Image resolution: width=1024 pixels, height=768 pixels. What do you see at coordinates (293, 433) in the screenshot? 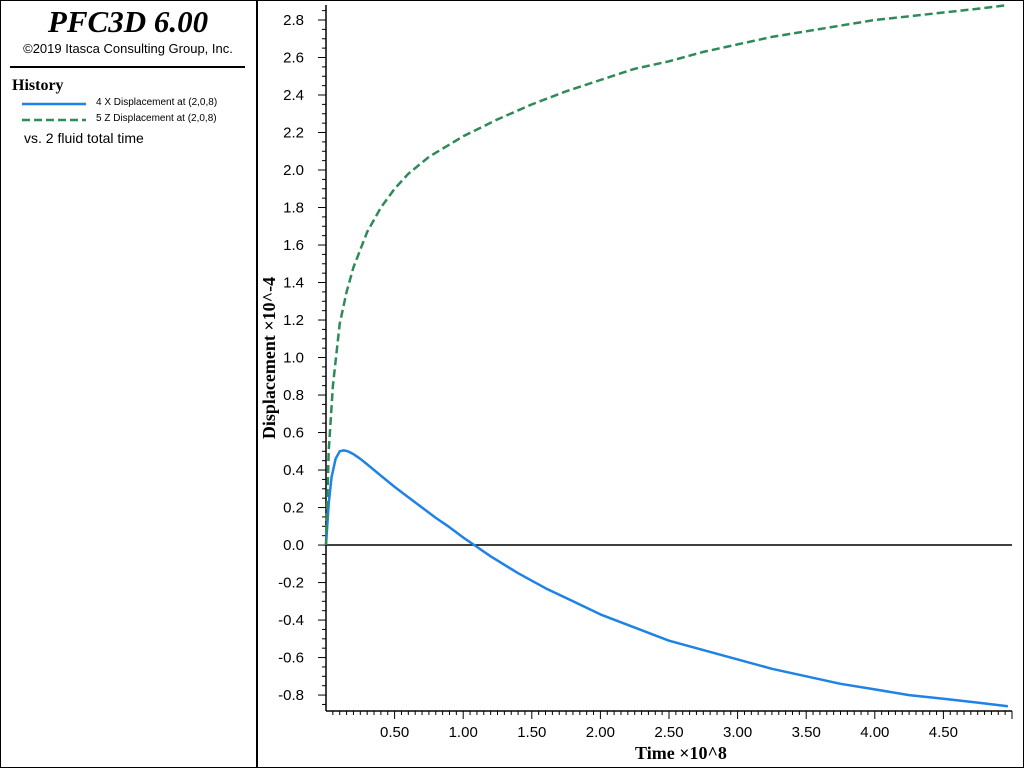
I see `y-tick-label: 0.6` at bounding box center [293, 433].